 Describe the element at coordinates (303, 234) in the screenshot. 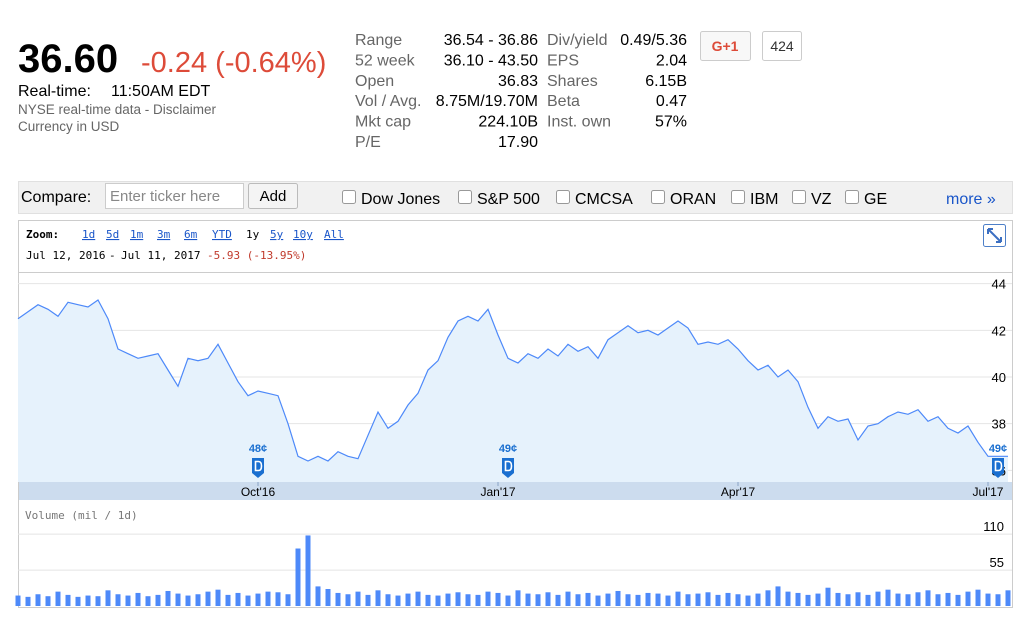

I see `zoom-option: 10y` at that location.